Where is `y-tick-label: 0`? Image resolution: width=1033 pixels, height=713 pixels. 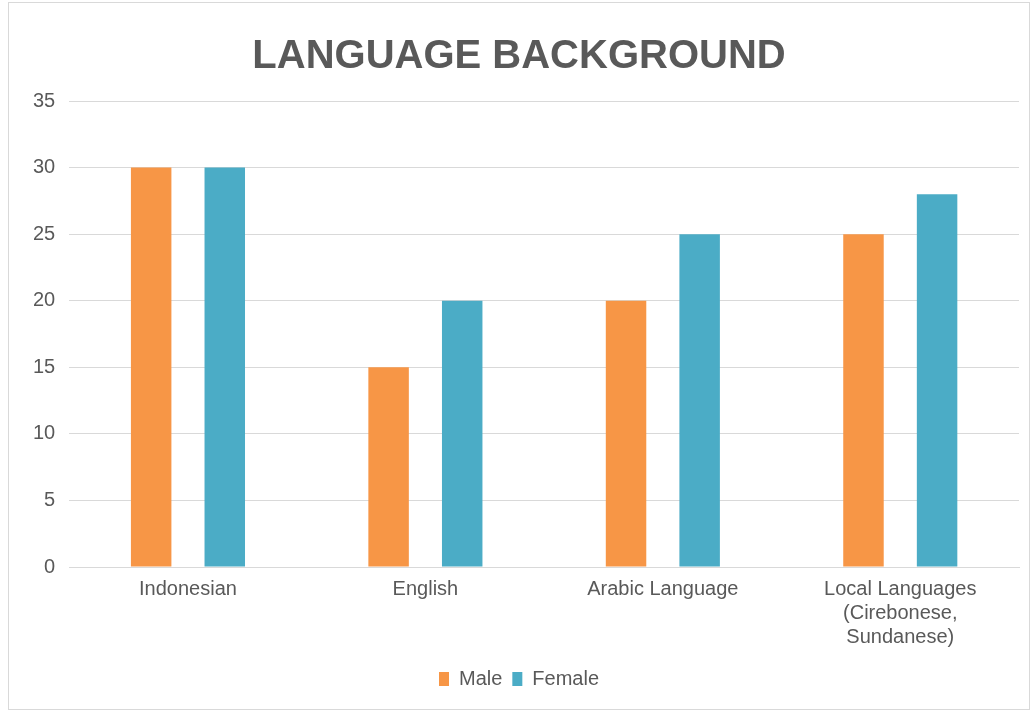 y-tick-label: 0 is located at coordinates (50, 565).